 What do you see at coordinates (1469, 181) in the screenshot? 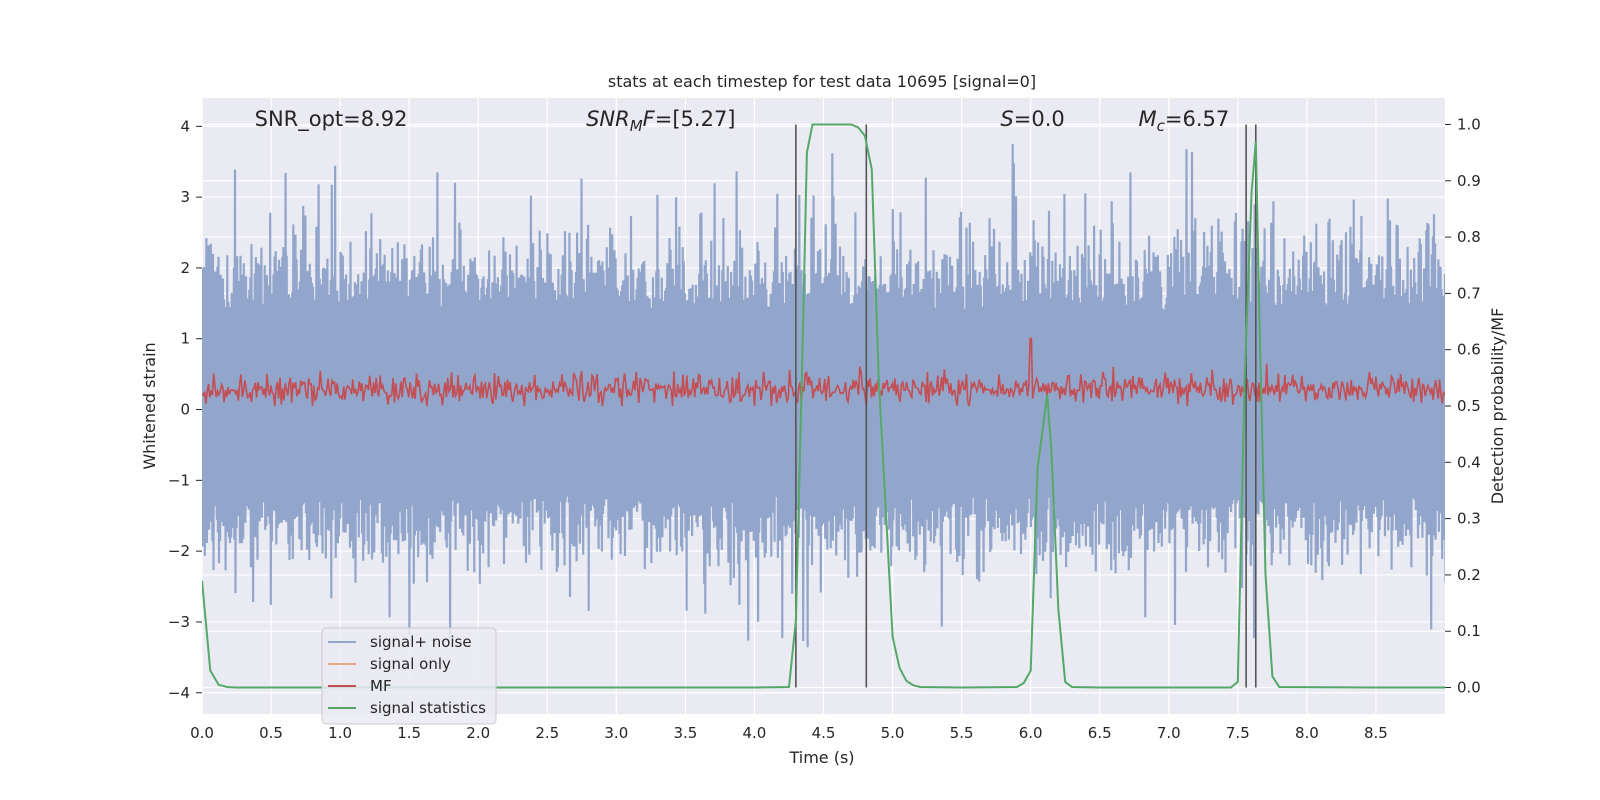
I see `y-right-tick-label: 0.9` at bounding box center [1469, 181].